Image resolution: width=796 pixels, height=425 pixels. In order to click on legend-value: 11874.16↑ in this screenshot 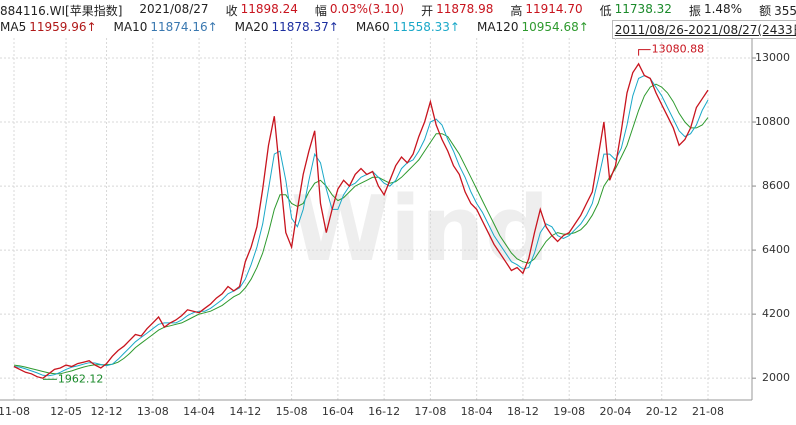, I will do `click(184, 27)`.